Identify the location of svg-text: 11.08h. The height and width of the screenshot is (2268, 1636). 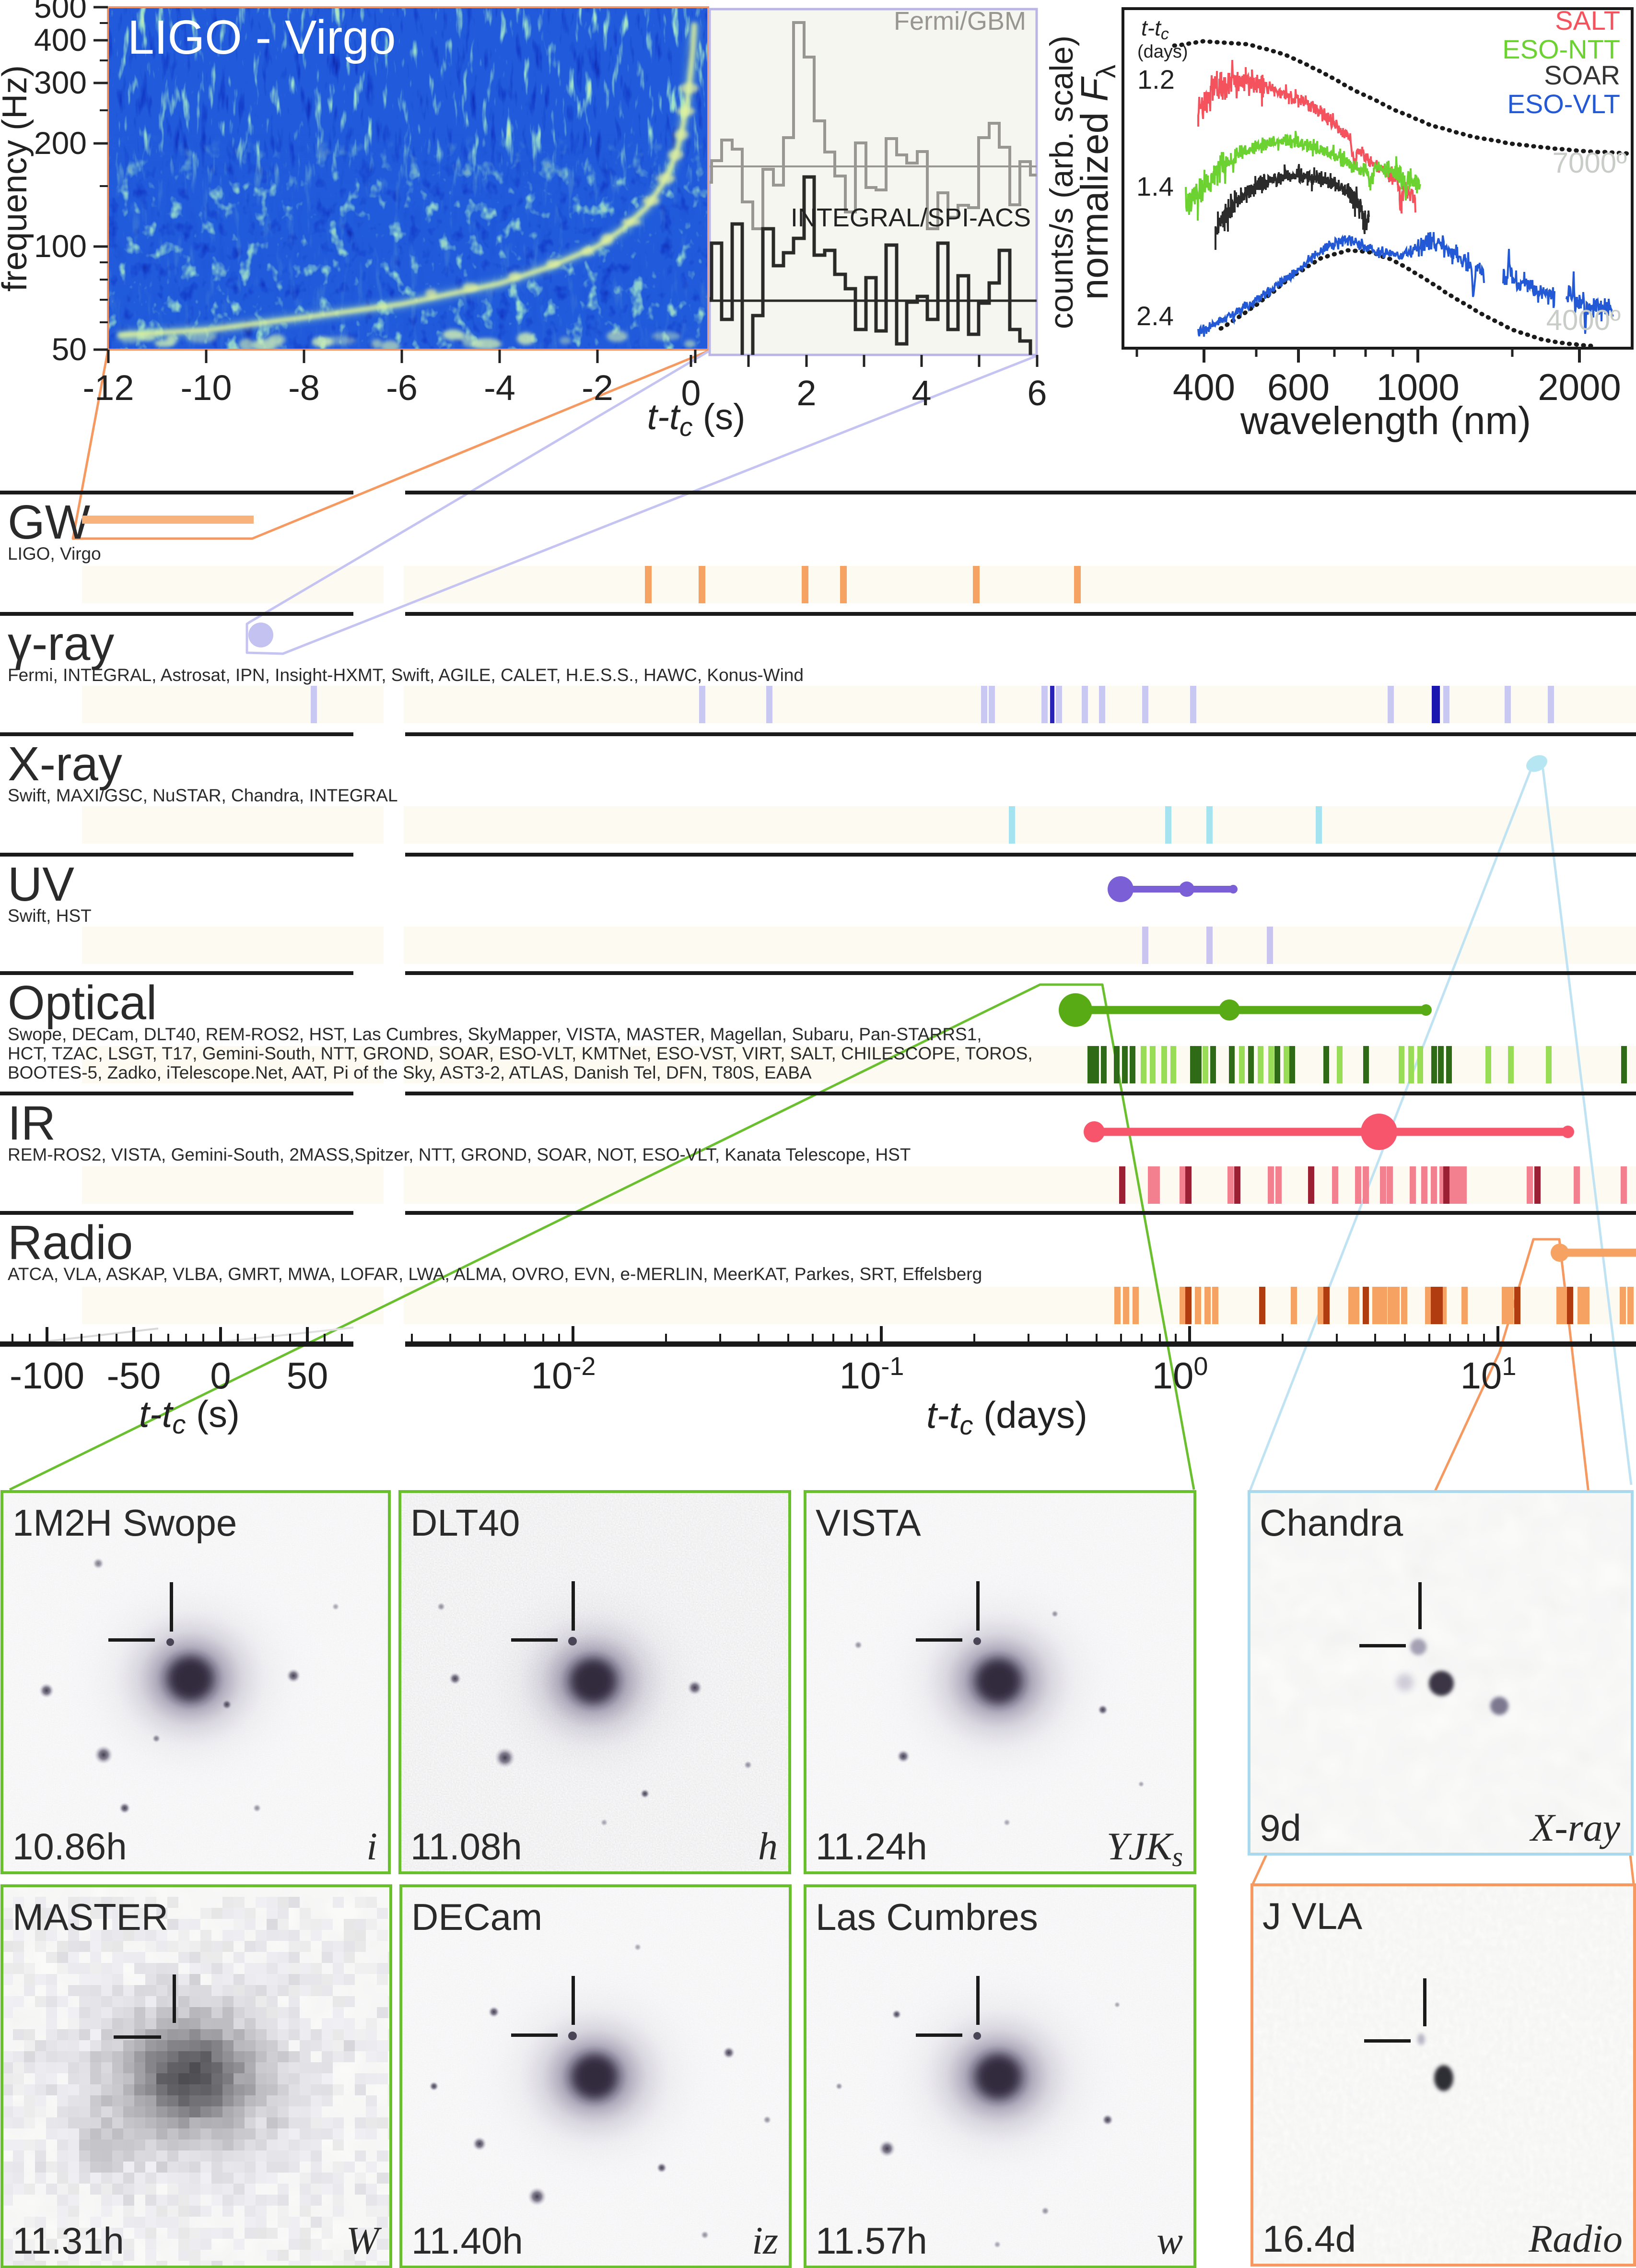
(466, 1847).